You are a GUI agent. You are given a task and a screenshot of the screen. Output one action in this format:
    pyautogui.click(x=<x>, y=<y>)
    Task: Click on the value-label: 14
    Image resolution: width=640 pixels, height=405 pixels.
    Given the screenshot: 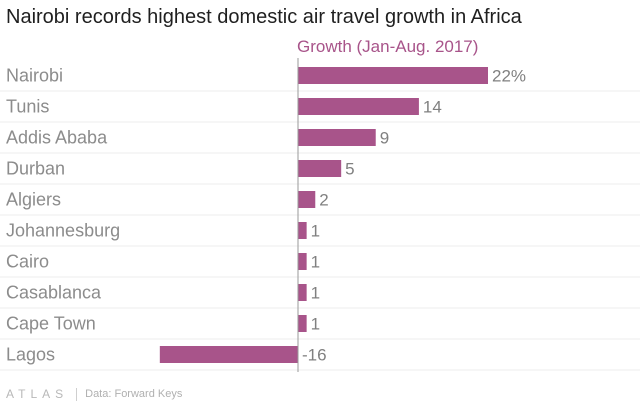 What is the action you would take?
    pyautogui.click(x=432, y=107)
    